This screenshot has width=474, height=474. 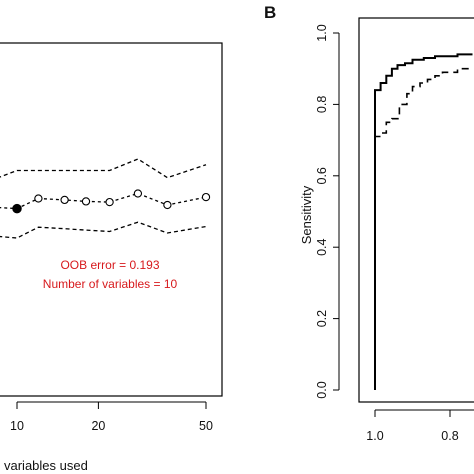 I want to click on panel-b-label: B, so click(x=270, y=12).